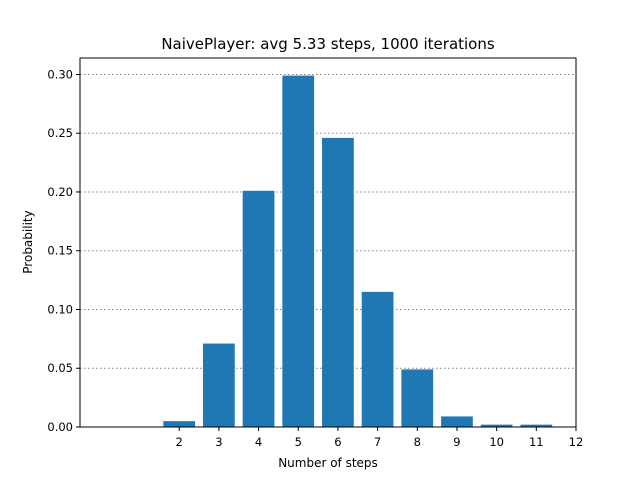  What do you see at coordinates (337, 442) in the screenshot?
I see `x-tick-label: 6` at bounding box center [337, 442].